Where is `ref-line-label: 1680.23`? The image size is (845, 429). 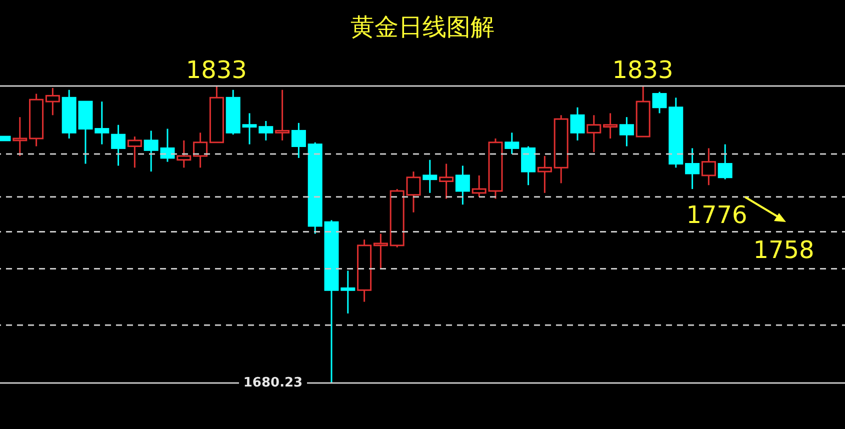 ref-line-label: 1680.23 is located at coordinates (273, 383).